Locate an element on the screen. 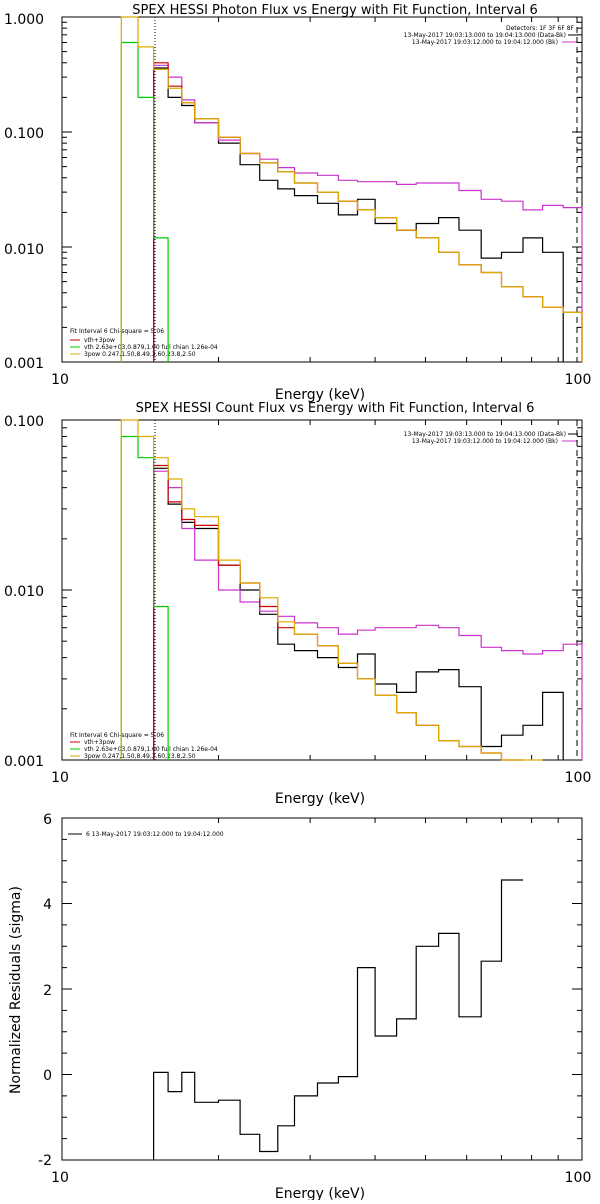 This screenshot has height=1204, width=600. panel3-xlabel: Energy (keV) is located at coordinates (320, 1193).